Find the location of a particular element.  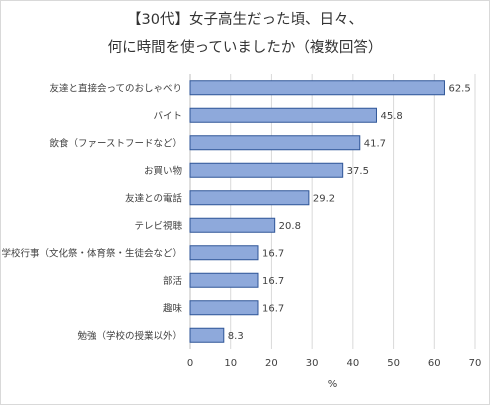

data-label: 45.8 is located at coordinates (391, 116).